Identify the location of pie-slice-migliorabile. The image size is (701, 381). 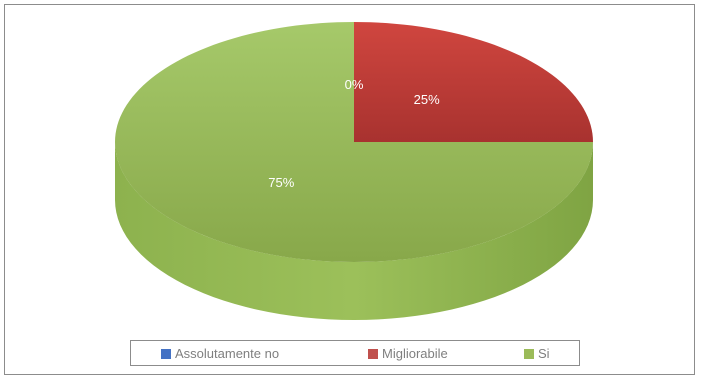
(473, 82).